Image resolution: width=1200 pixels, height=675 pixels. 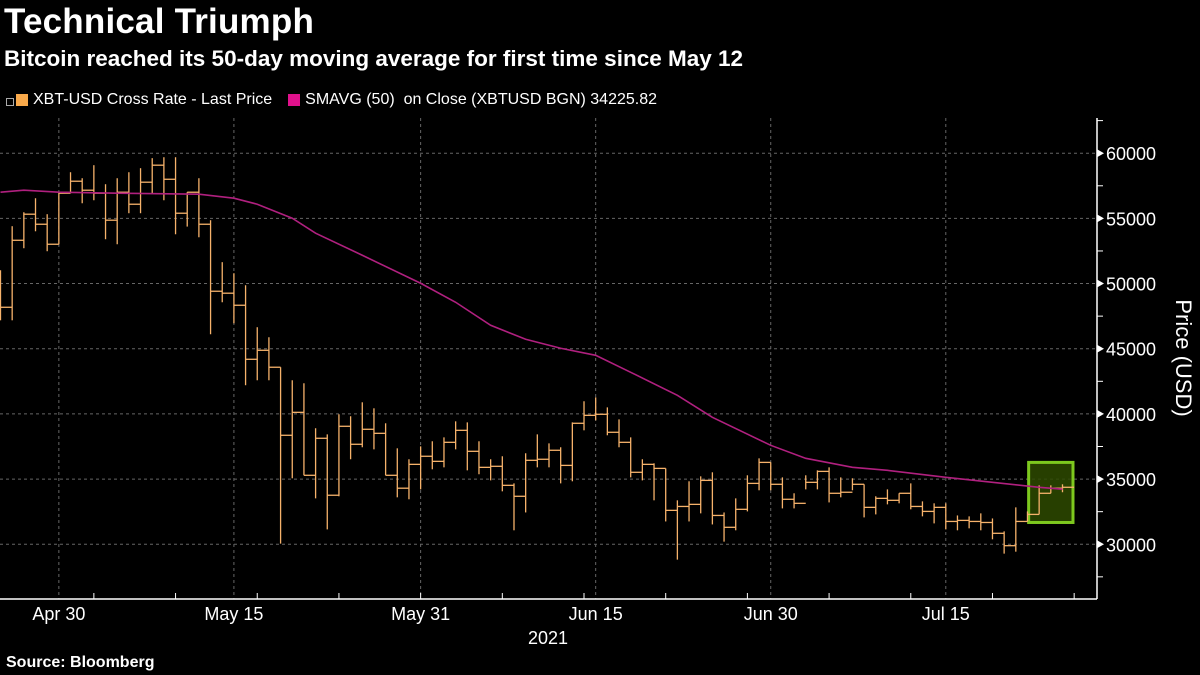 I want to click on legend-item-price: XBT-USD Cross Rate - Last Price, so click(x=144, y=100).